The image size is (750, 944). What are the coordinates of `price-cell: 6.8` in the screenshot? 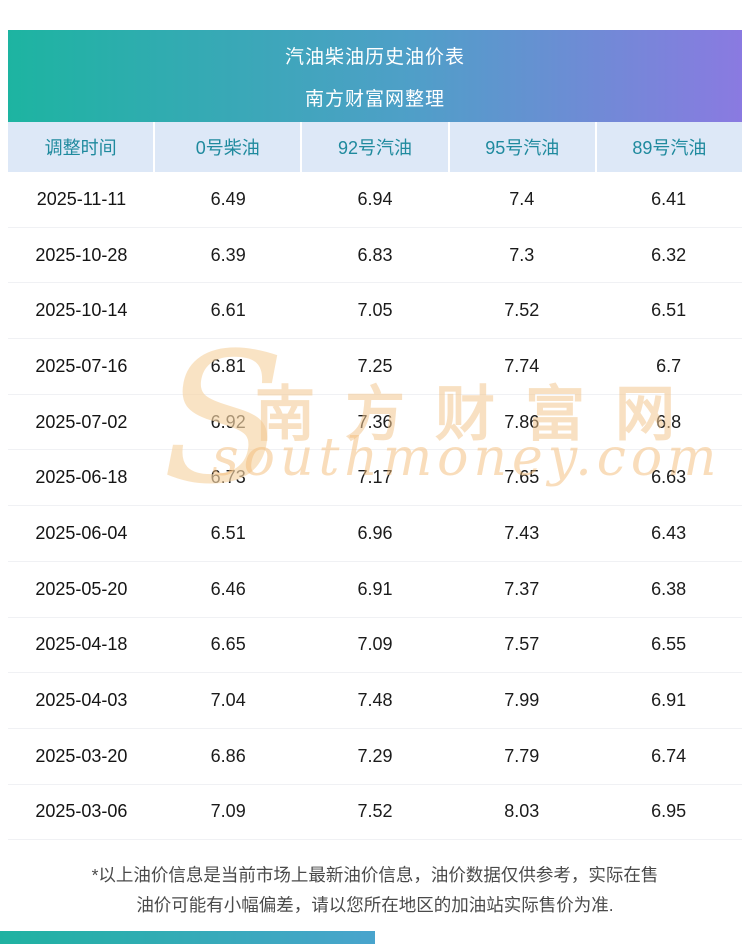 It's located at (669, 421).